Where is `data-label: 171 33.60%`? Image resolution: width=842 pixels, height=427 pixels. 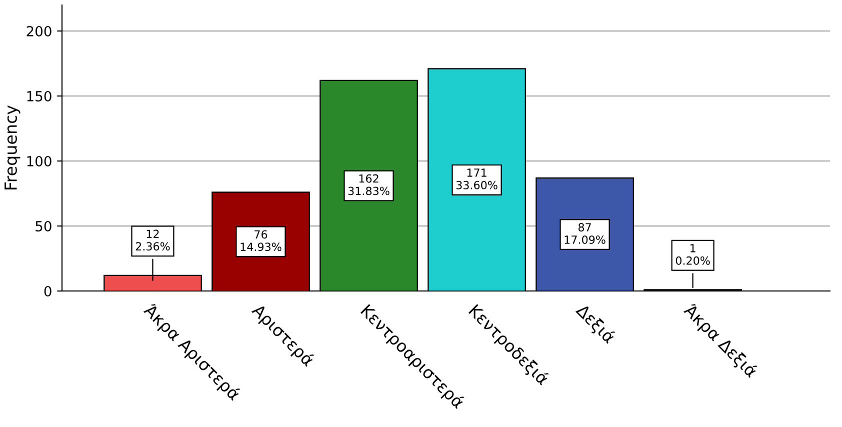 data-label: 171 33.60% is located at coordinates (477, 179).